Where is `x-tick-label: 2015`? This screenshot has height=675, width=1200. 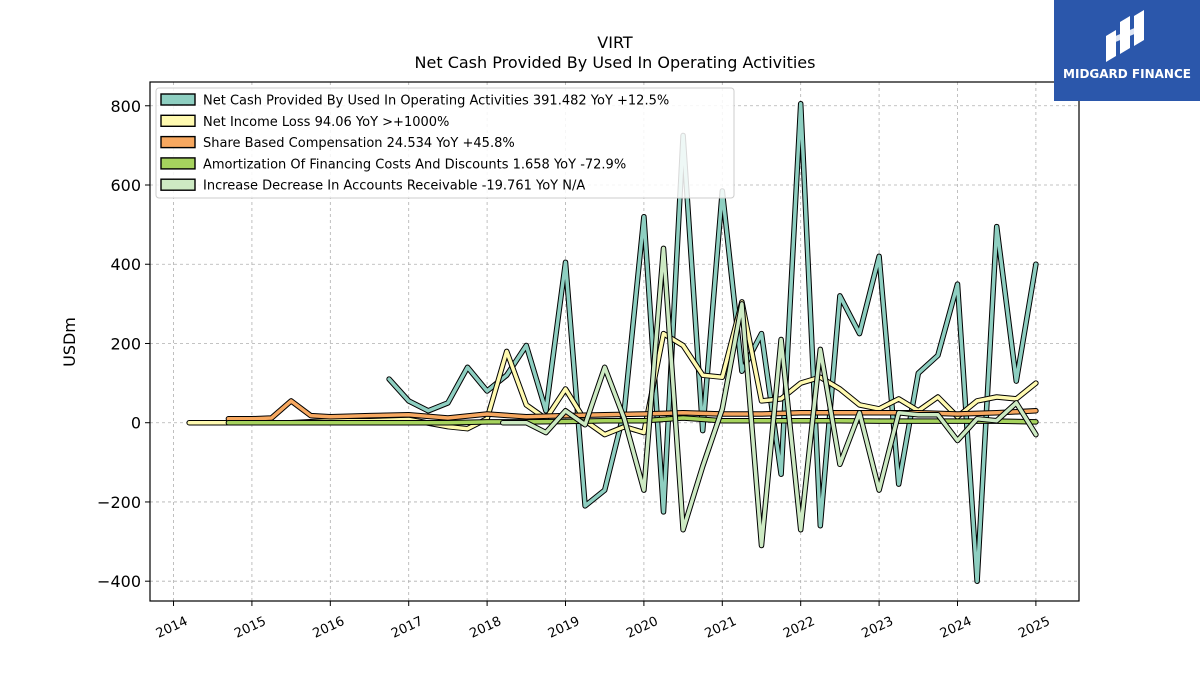 x-tick-label: 2015 is located at coordinates (250, 628).